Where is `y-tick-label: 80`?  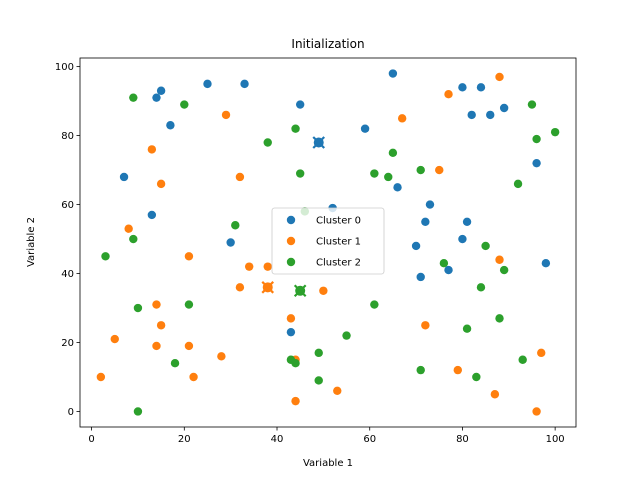 y-tick-label: 80 is located at coordinates (67, 136).